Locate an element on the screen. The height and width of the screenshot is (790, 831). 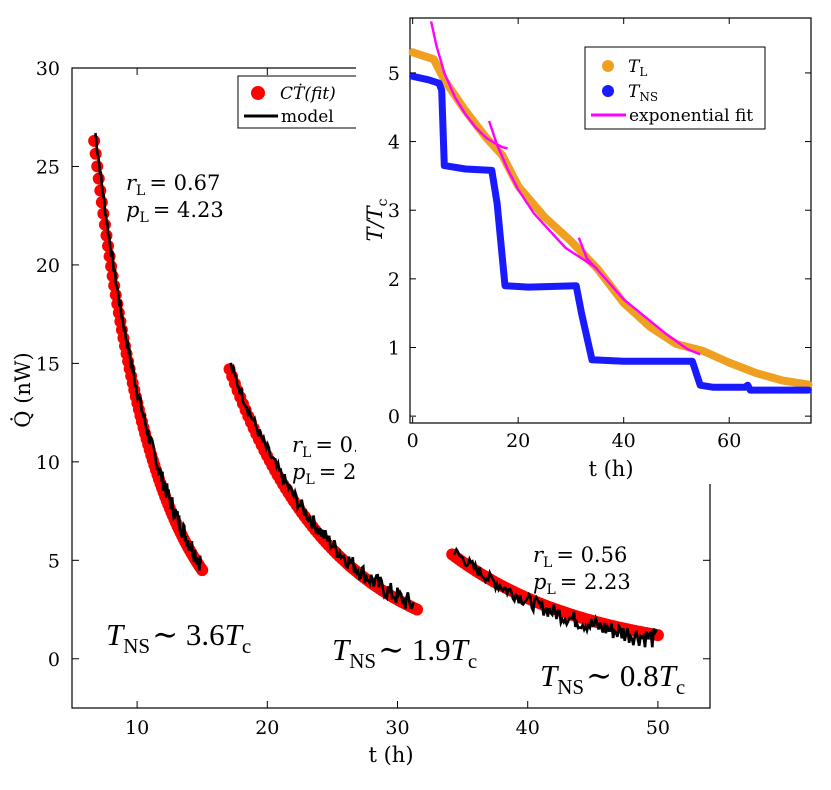
main-xtick-label: 20 is located at coordinates (267, 728).